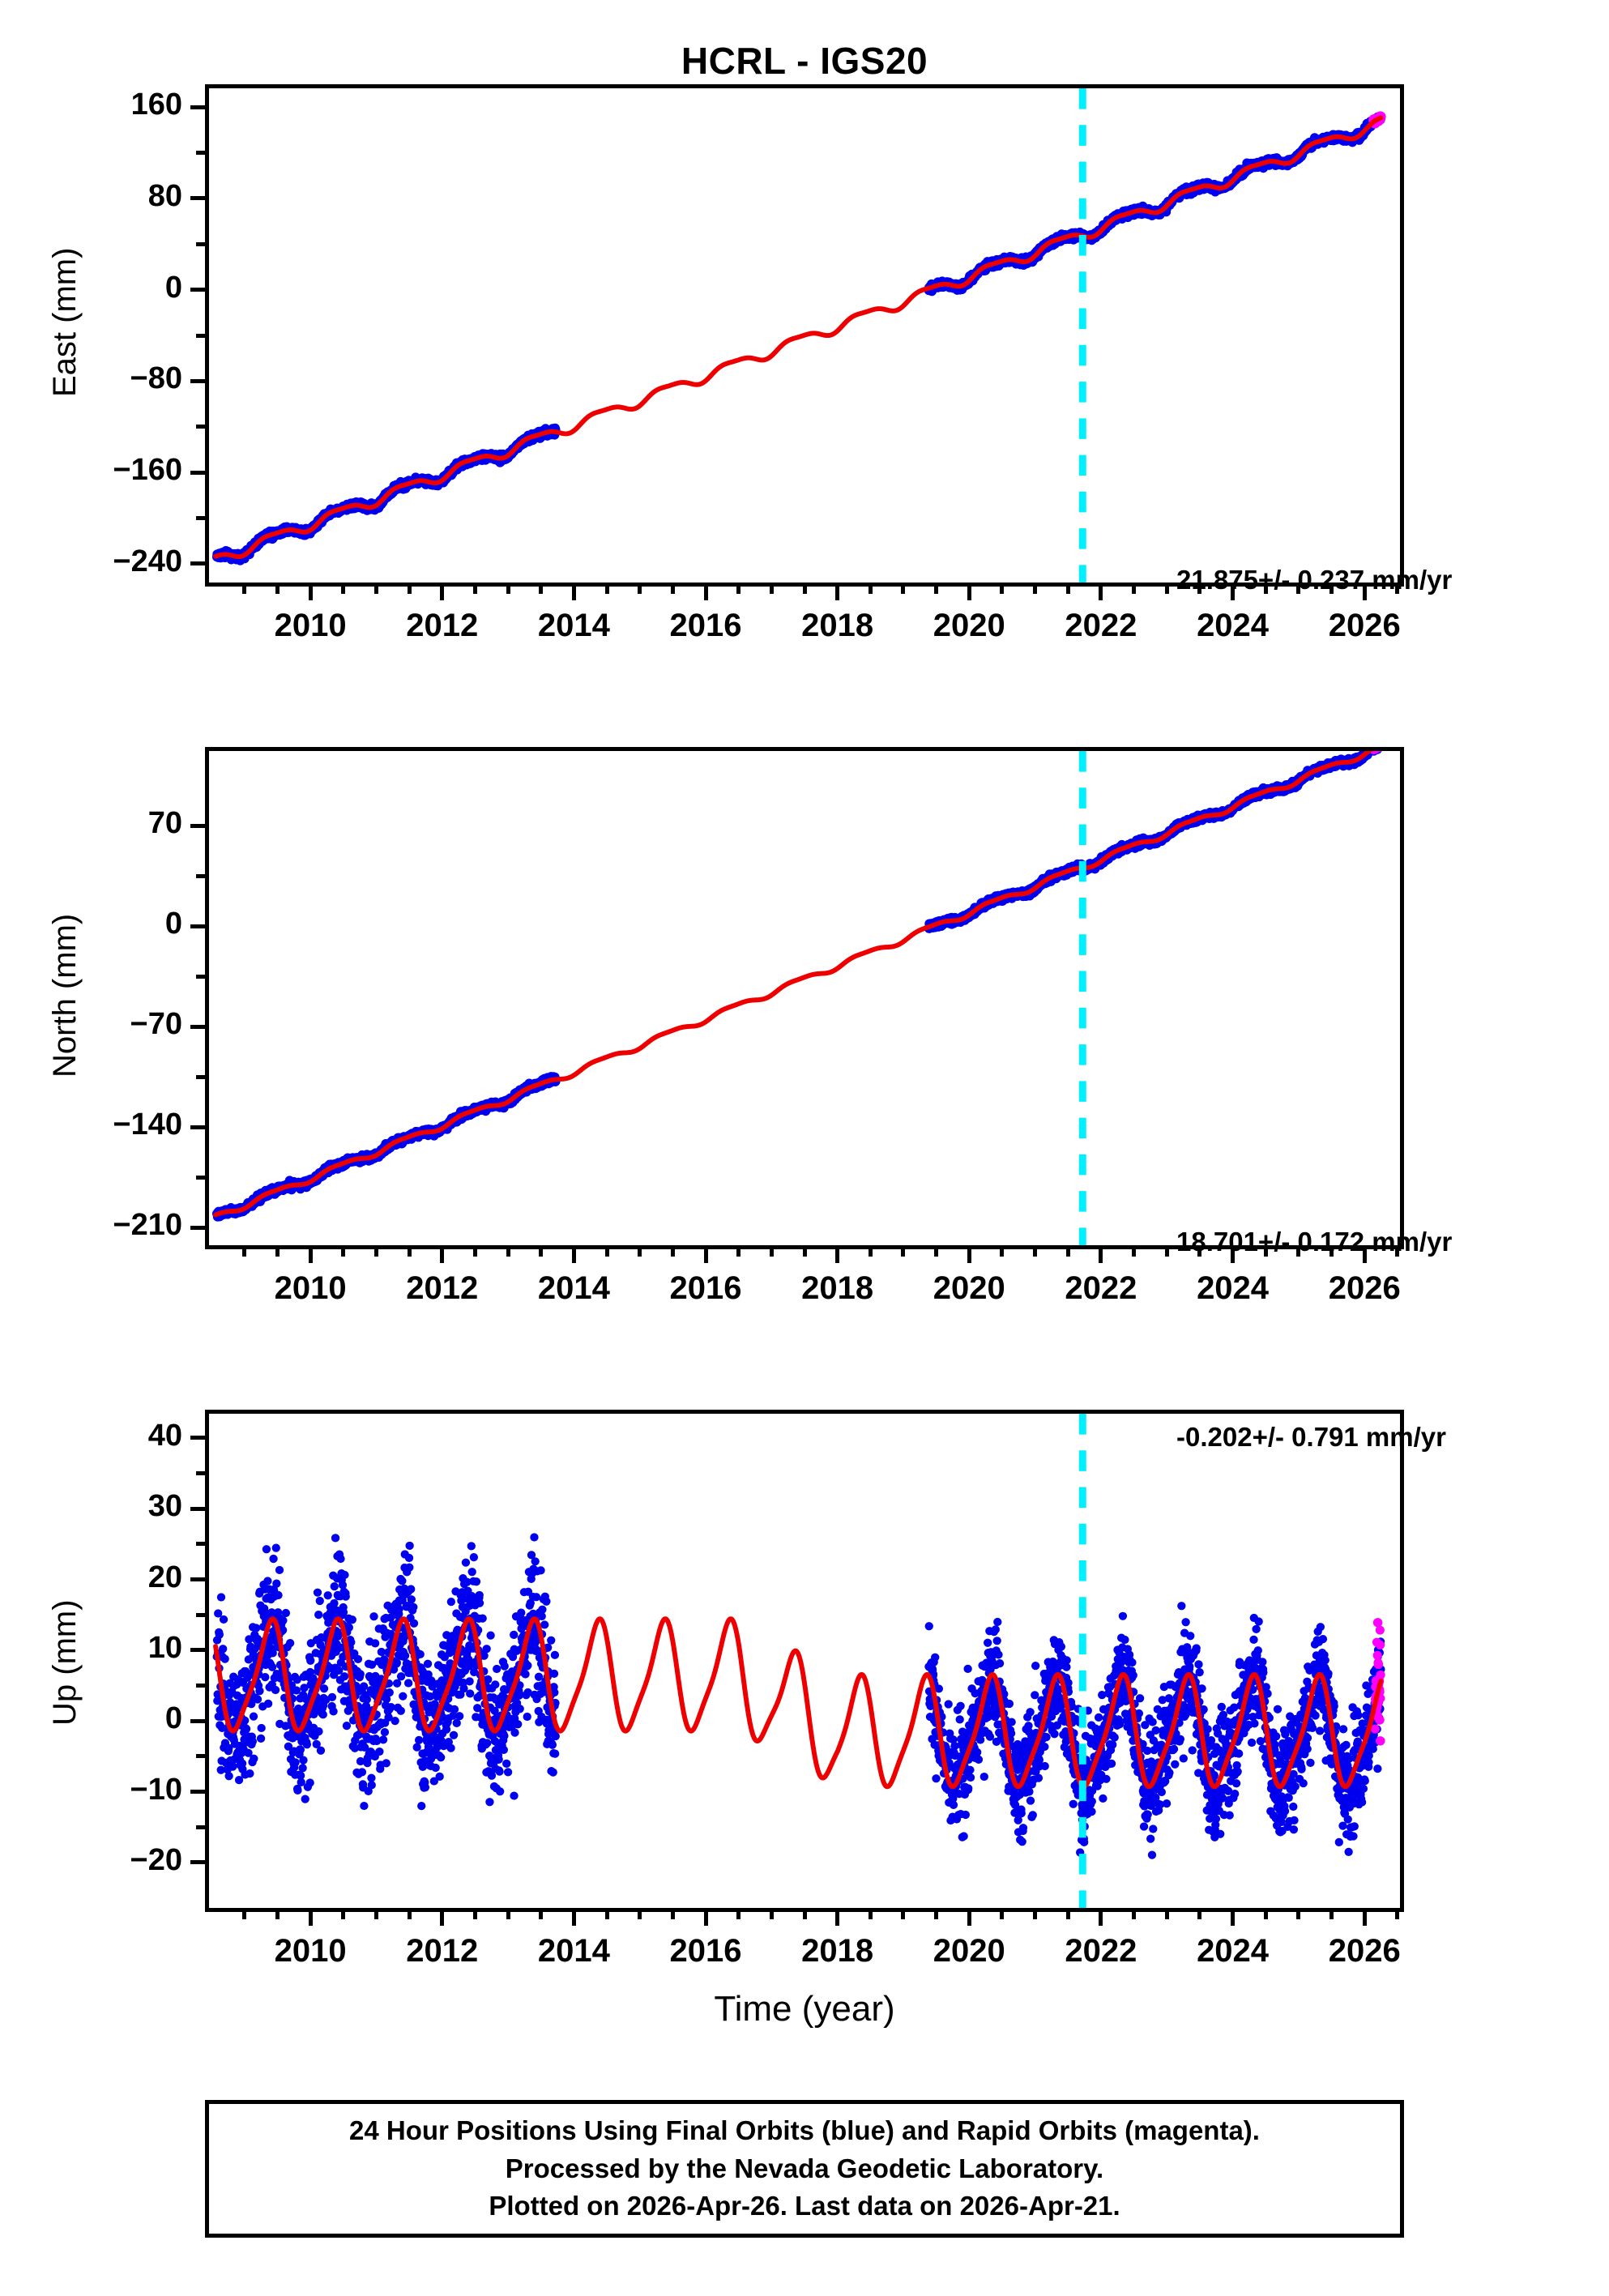  Describe the element at coordinates (164, 196) in the screenshot. I see `panel-east-y-tick-label: 80` at that location.